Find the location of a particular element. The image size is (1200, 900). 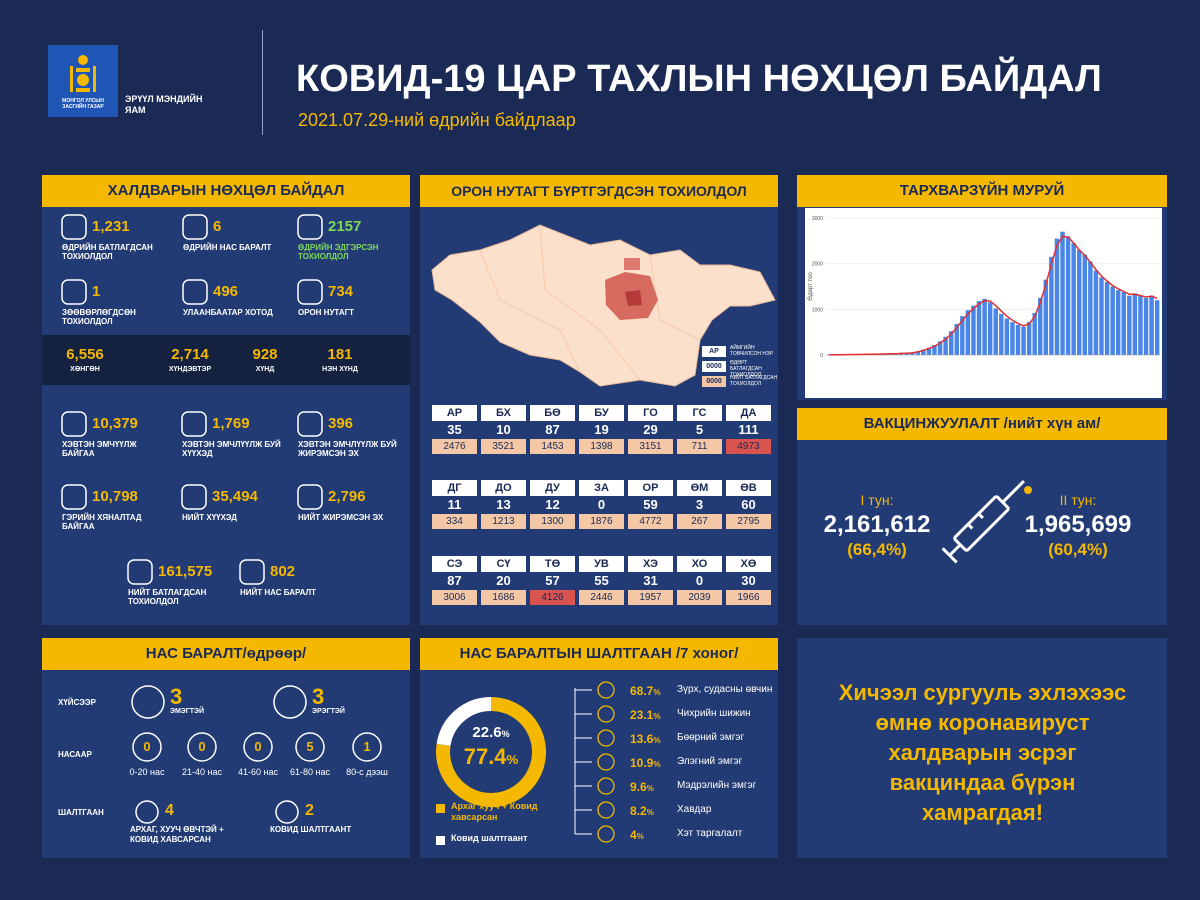

age-value: 1 is located at coordinates (367, 746).